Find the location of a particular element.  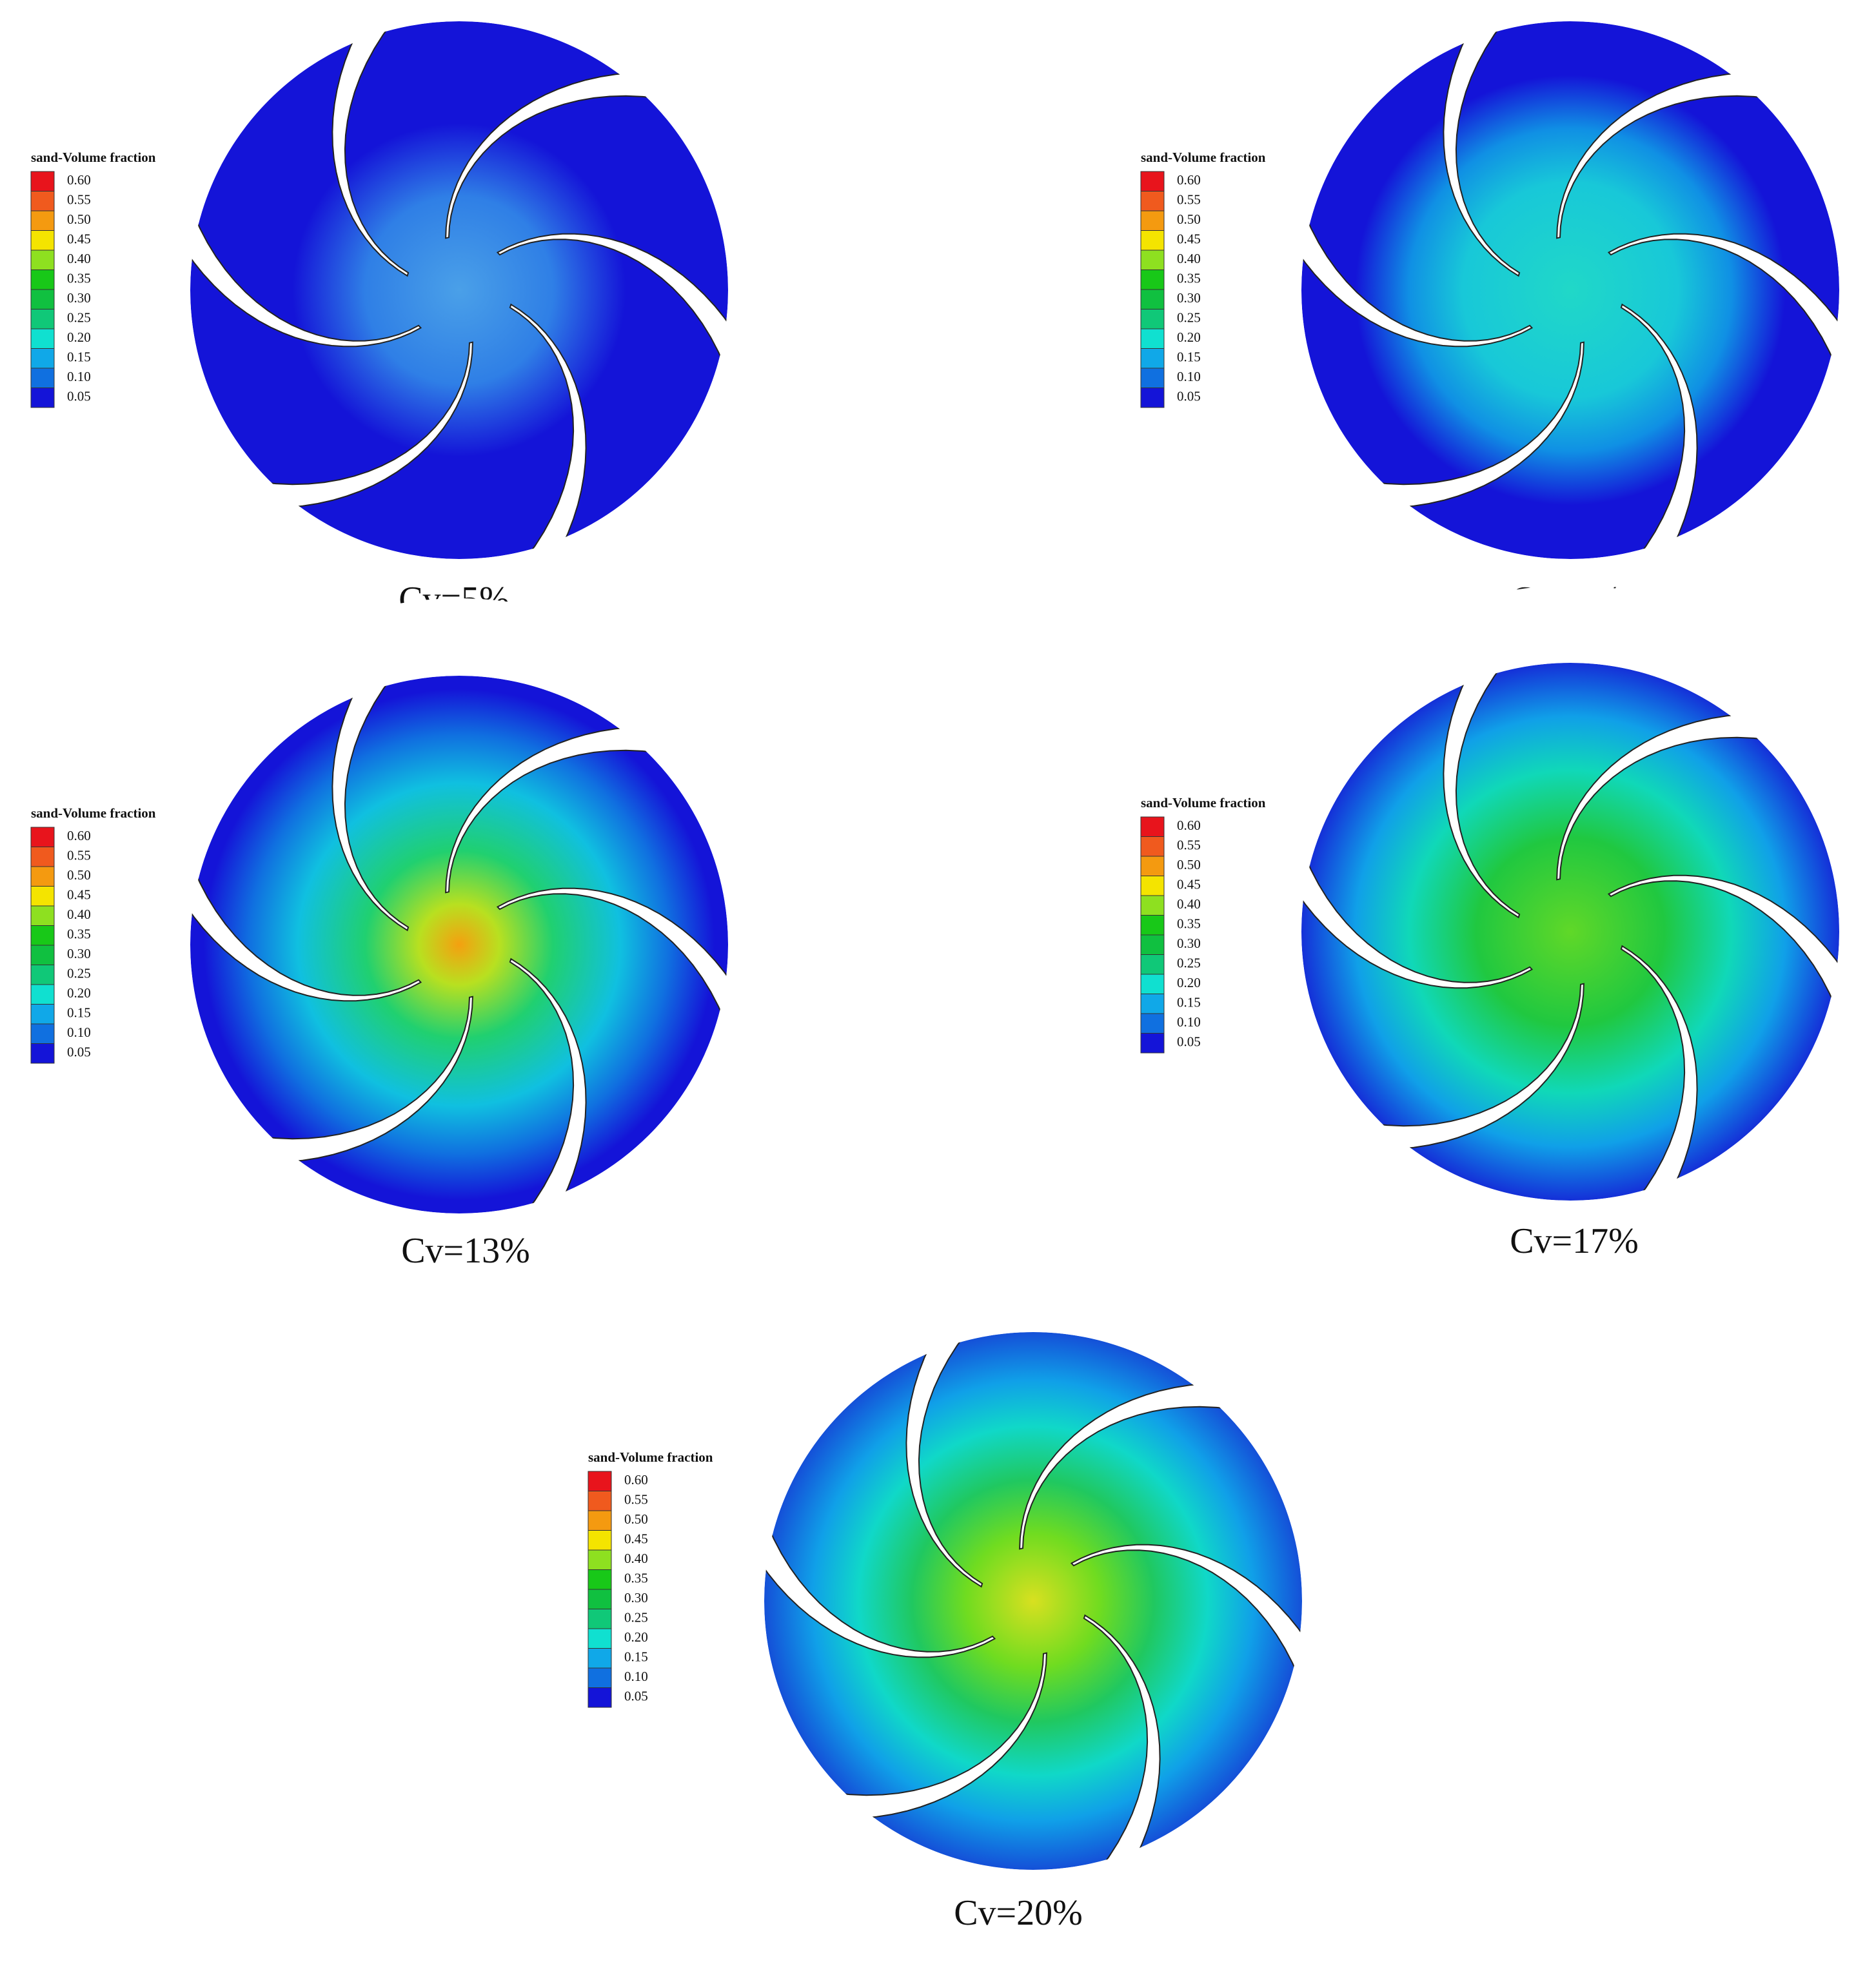

caption: Cv=13% is located at coordinates (465, 1251).